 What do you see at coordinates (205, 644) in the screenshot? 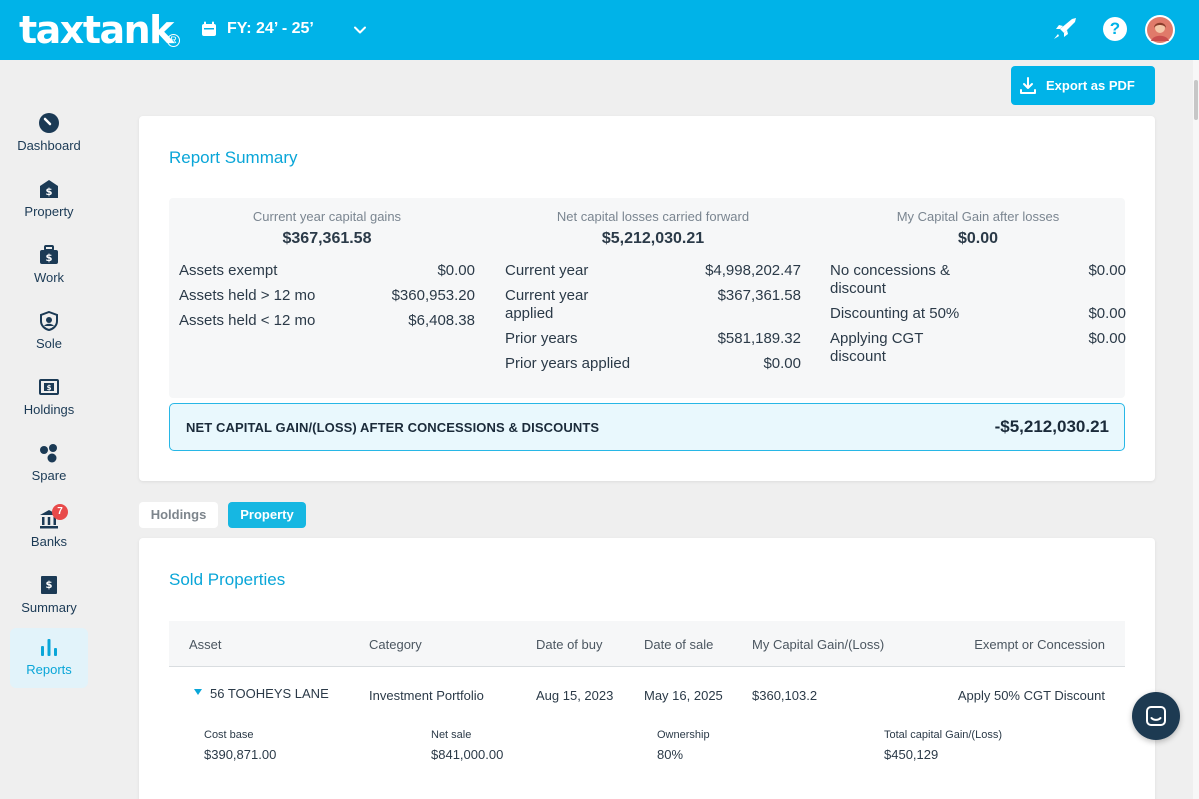
I see `column-header-asset: Asset` at bounding box center [205, 644].